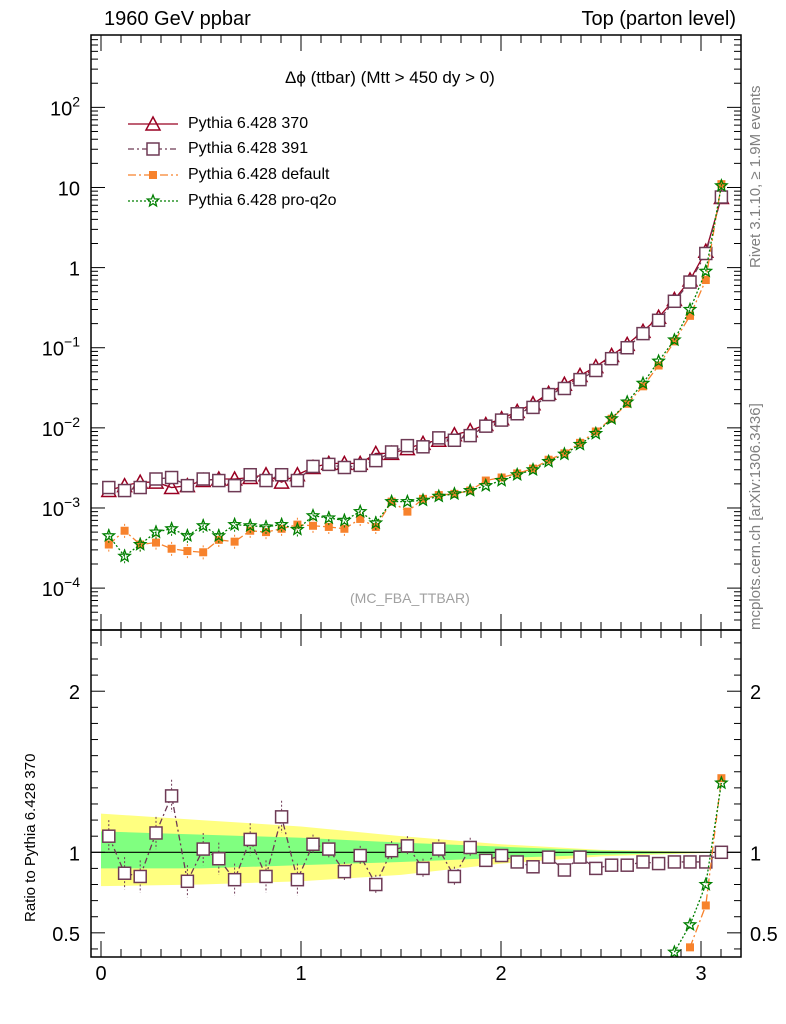 The height and width of the screenshot is (1024, 786). I want to click on data-point-p370, so click(171, 486).